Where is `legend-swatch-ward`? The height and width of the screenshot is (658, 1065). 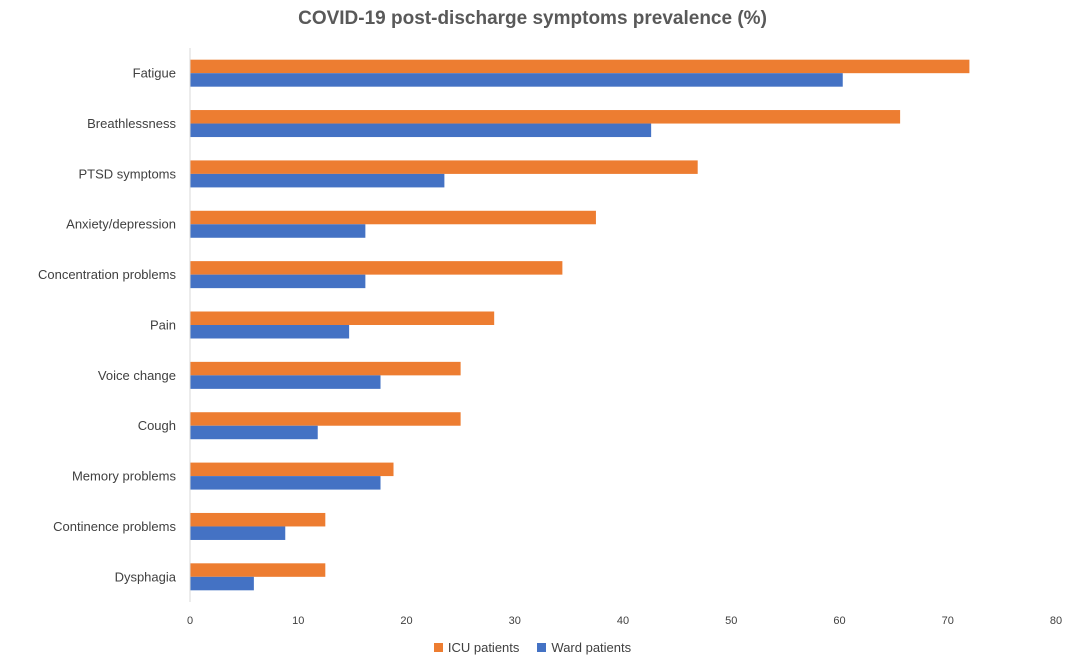
legend-swatch-ward is located at coordinates (542, 647).